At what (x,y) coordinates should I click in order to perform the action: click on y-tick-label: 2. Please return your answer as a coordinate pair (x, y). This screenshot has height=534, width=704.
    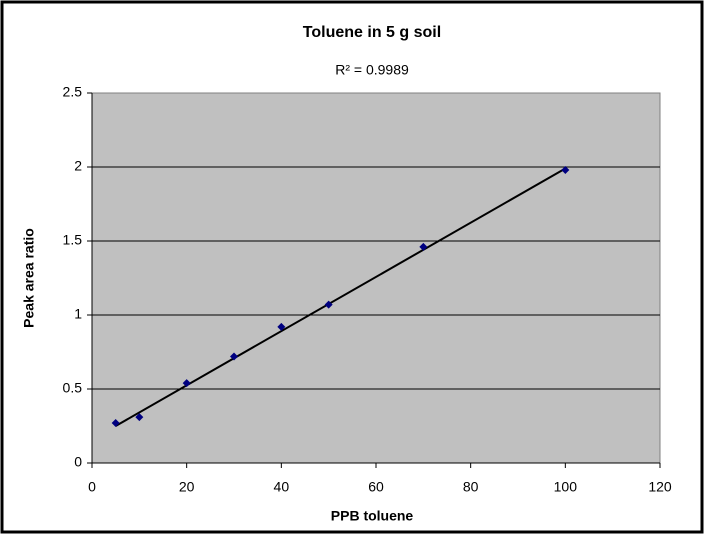
    Looking at the image, I should click on (78, 166).